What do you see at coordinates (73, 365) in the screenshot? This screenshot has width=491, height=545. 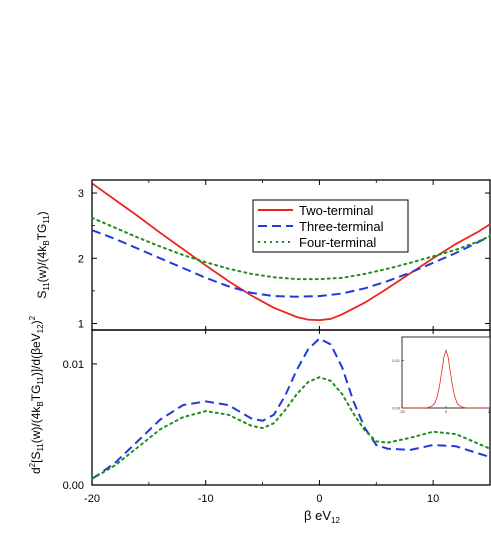 I see `y-tick-label-bottom: 0.01` at bounding box center [73, 365].